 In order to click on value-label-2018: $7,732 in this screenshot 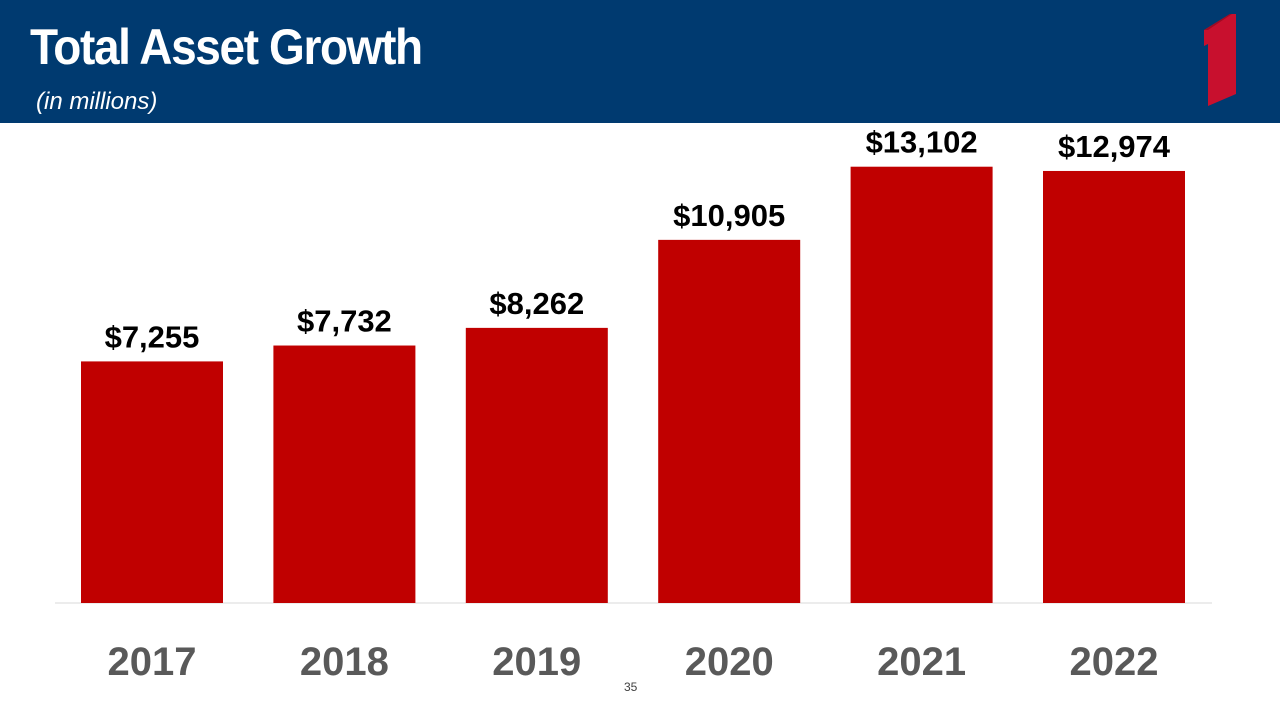, I will do `click(344, 321)`.